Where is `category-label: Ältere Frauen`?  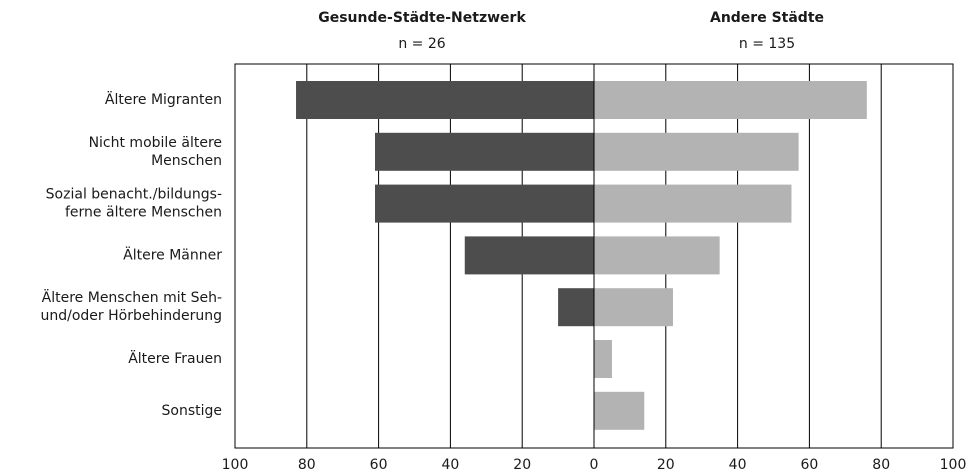
category-label: Ältere Frauen is located at coordinates (175, 358).